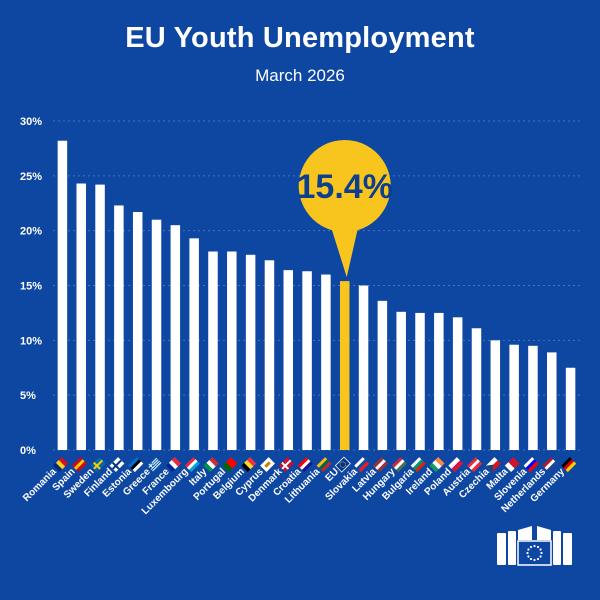 Image resolution: width=600 pixels, height=600 pixels. What do you see at coordinates (31, 341) in the screenshot?
I see `y-tick-label: 10%` at bounding box center [31, 341].